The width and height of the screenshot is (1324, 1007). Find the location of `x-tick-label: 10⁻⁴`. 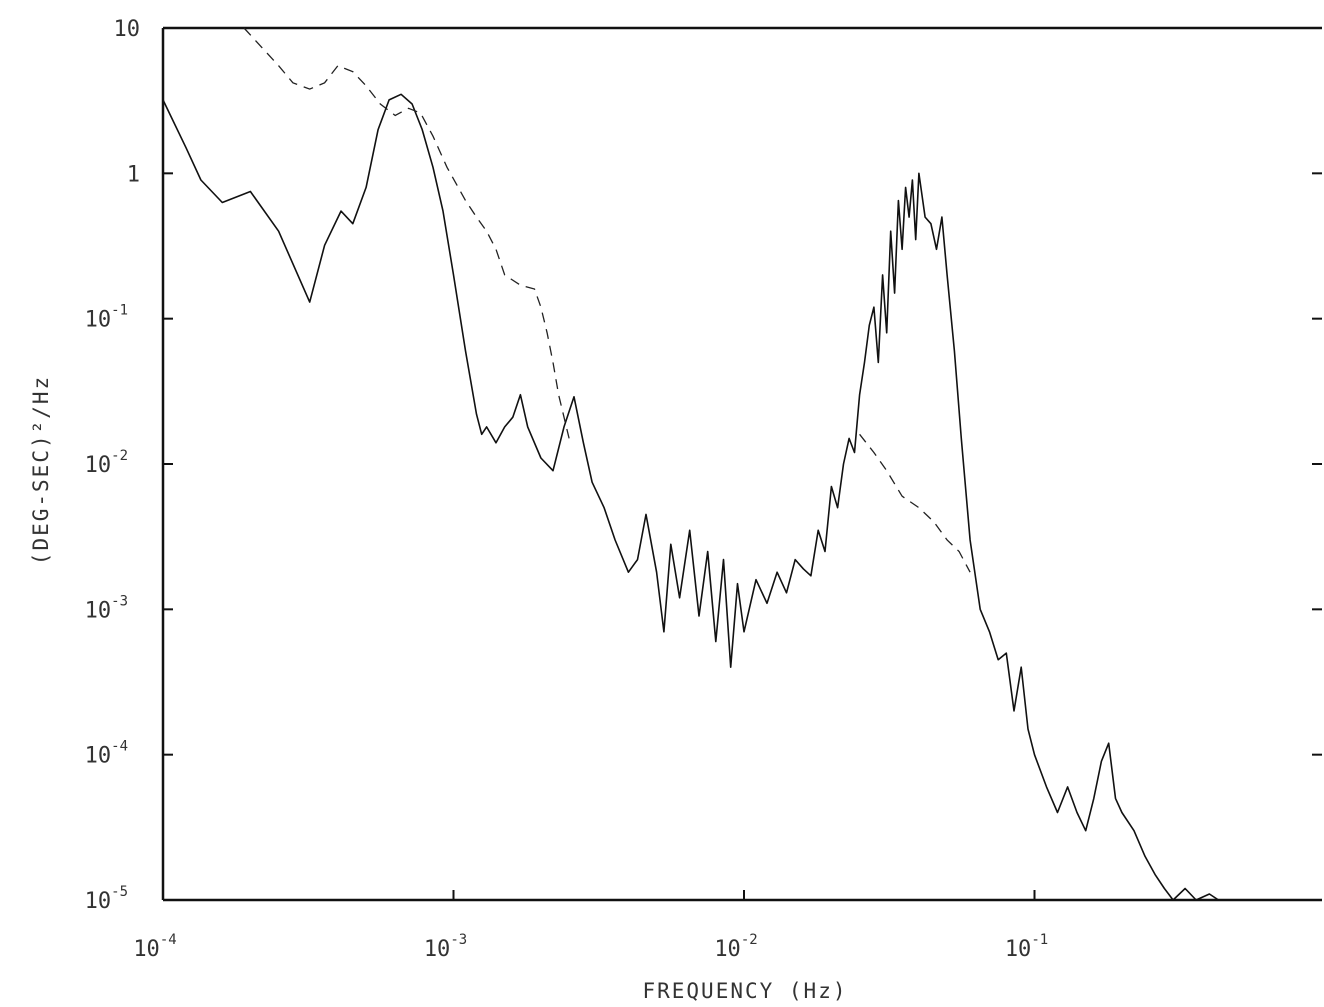

x-tick-label: 10⁻⁴ is located at coordinates (154, 947).